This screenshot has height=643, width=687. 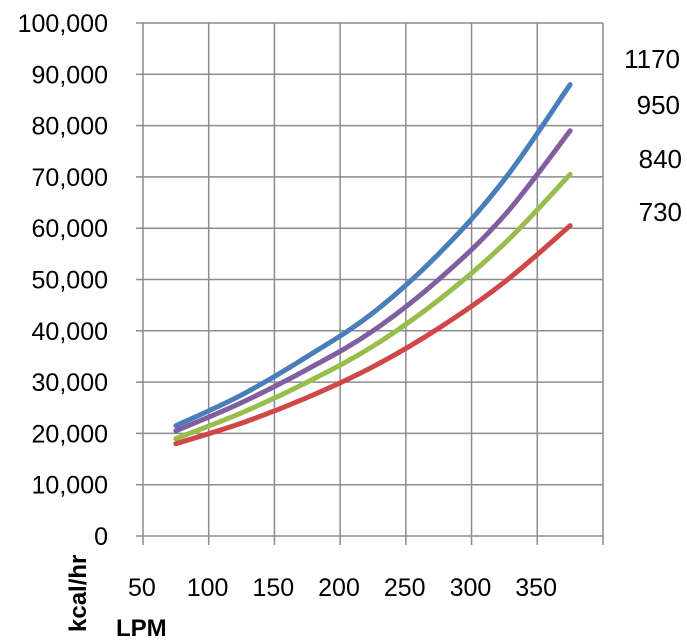 What do you see at coordinates (70, 127) in the screenshot?
I see `y-tick-label: 80,000` at bounding box center [70, 127].